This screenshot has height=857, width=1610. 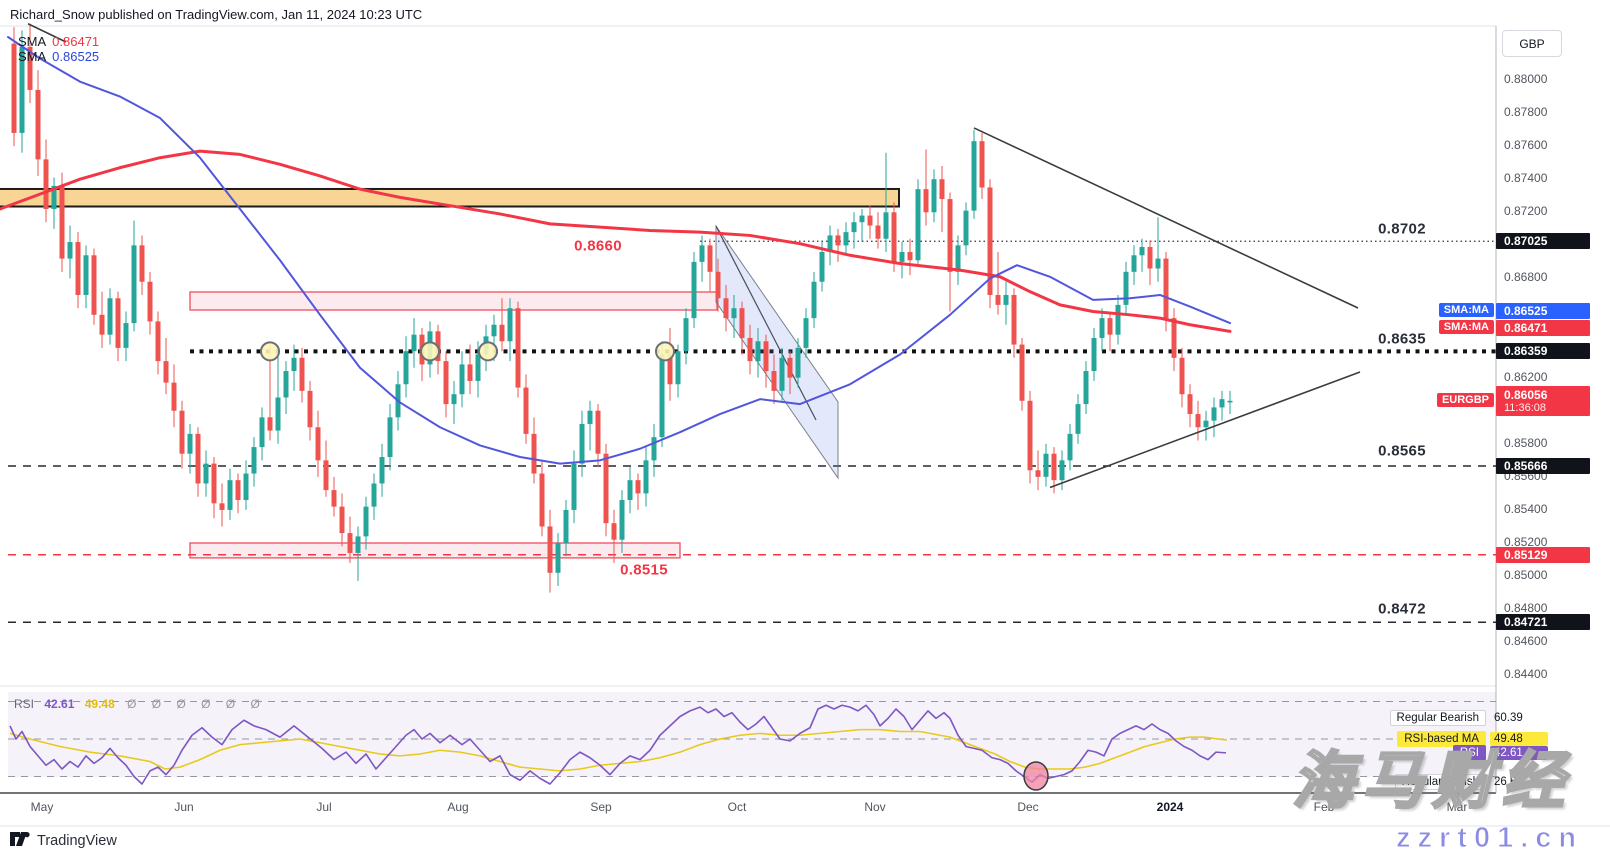 I want to click on watermark-chinese: 海马财经, so click(x=1432, y=782).